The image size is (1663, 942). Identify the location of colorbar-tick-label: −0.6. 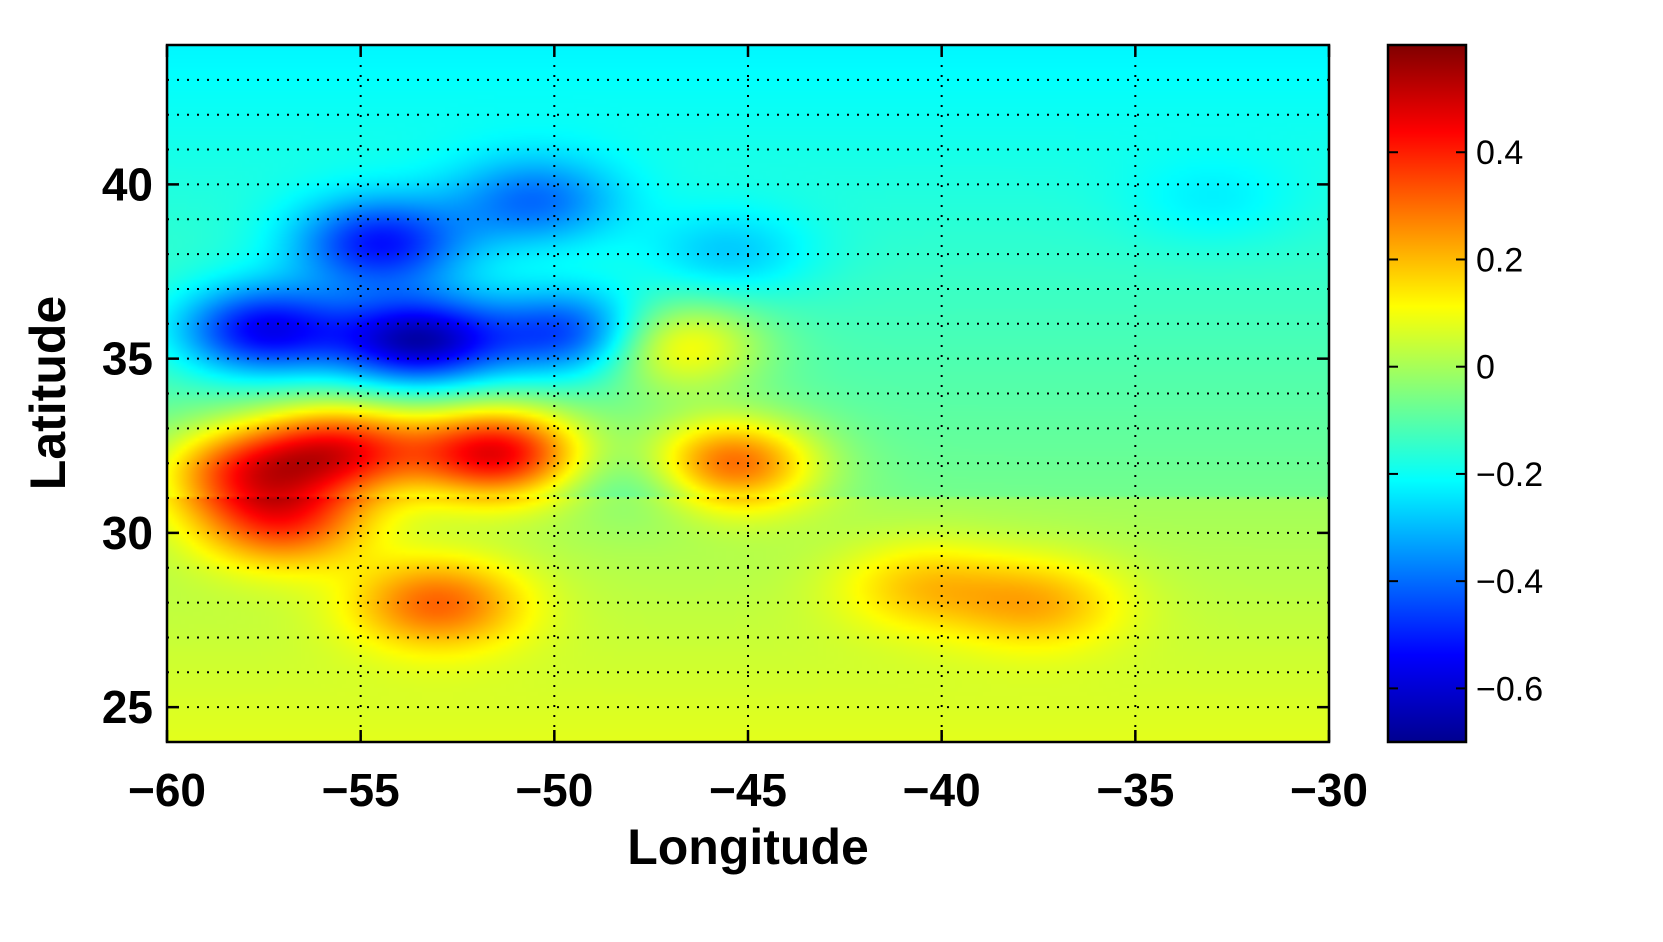
(1509, 689).